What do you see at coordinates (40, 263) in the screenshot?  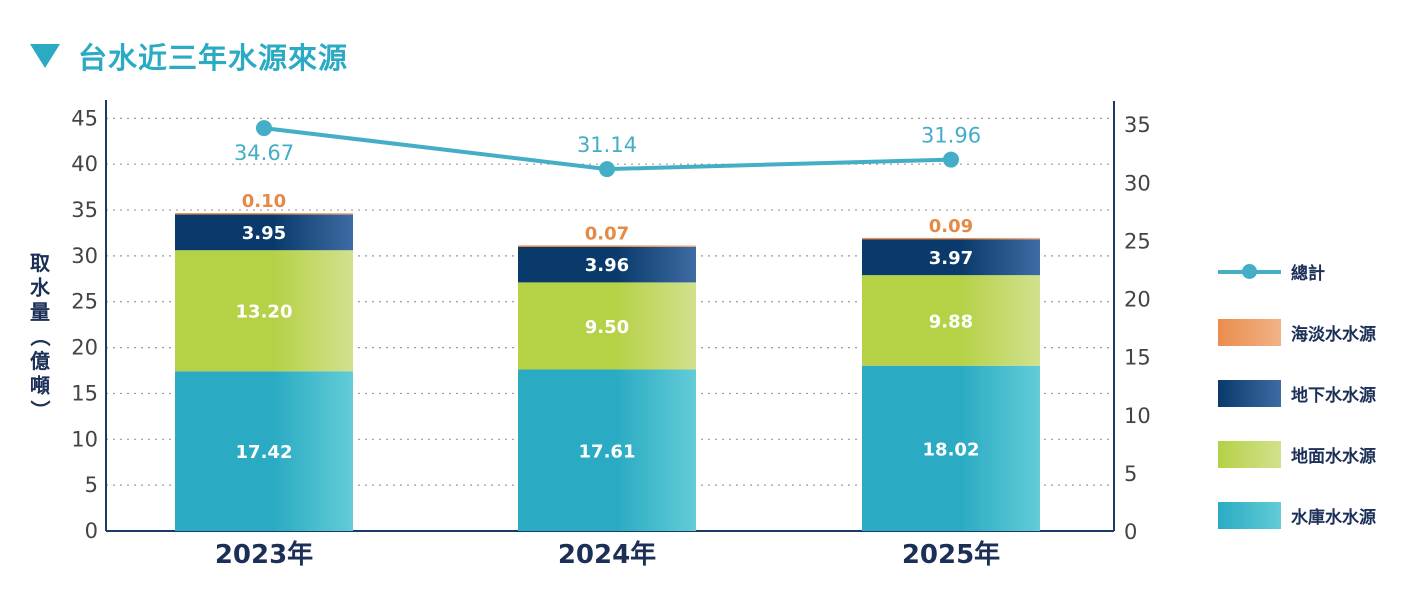 I see `y-axis-title-char: 取` at bounding box center [40, 263].